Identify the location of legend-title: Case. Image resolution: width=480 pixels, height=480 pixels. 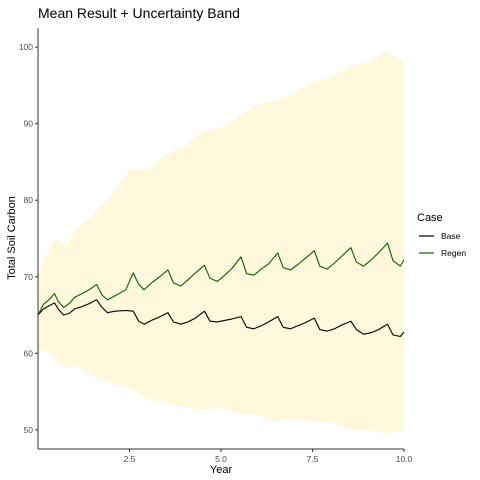
(430, 218).